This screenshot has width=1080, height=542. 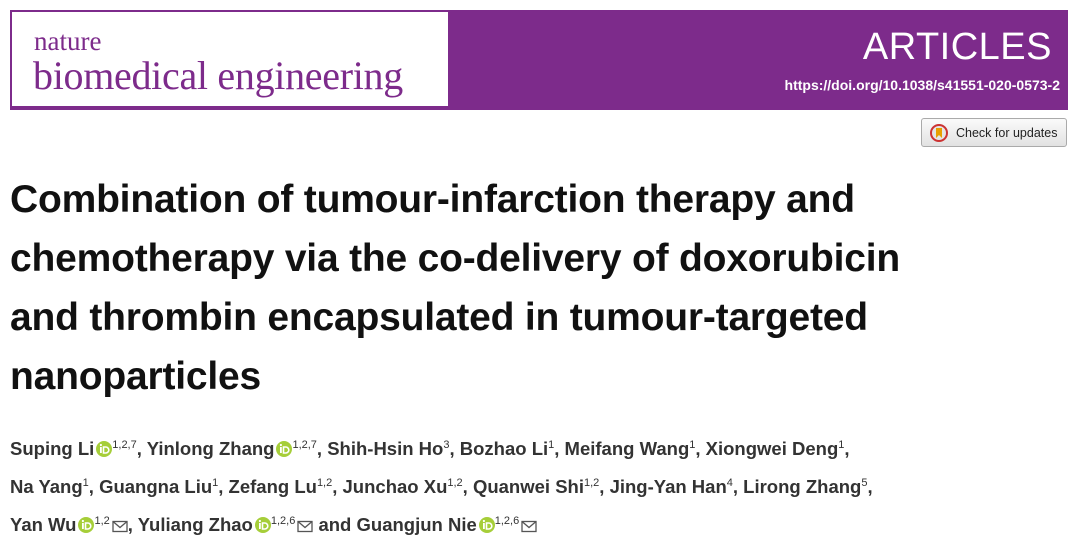 What do you see at coordinates (802, 486) in the screenshot?
I see `author-name: Lirong Zhang` at bounding box center [802, 486].